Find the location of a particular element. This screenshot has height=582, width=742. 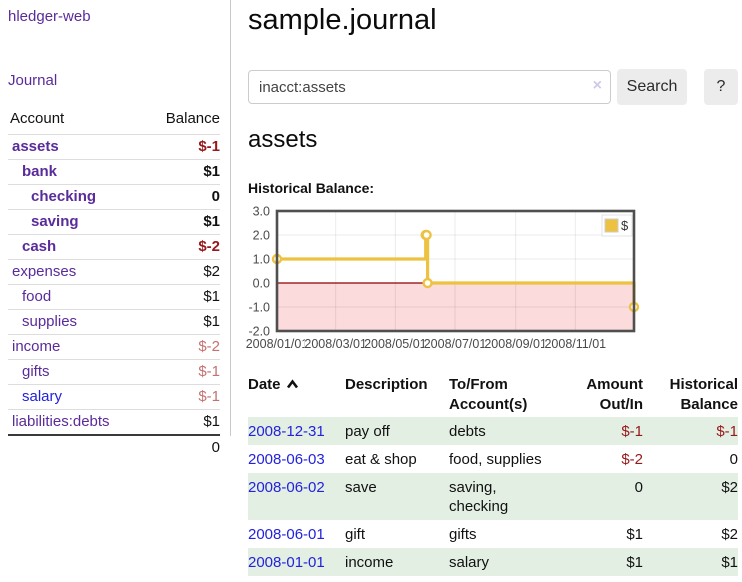

account-link-bank: bank is located at coordinates (40, 171).